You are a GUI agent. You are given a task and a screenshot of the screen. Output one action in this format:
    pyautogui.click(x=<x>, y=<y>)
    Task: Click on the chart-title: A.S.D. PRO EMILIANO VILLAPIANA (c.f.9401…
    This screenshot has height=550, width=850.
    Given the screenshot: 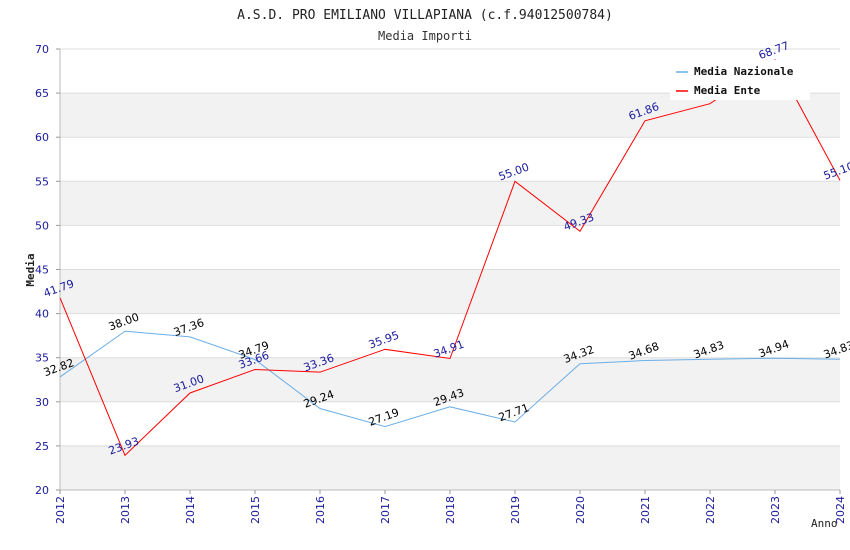 What is the action you would take?
    pyautogui.click(x=425, y=15)
    